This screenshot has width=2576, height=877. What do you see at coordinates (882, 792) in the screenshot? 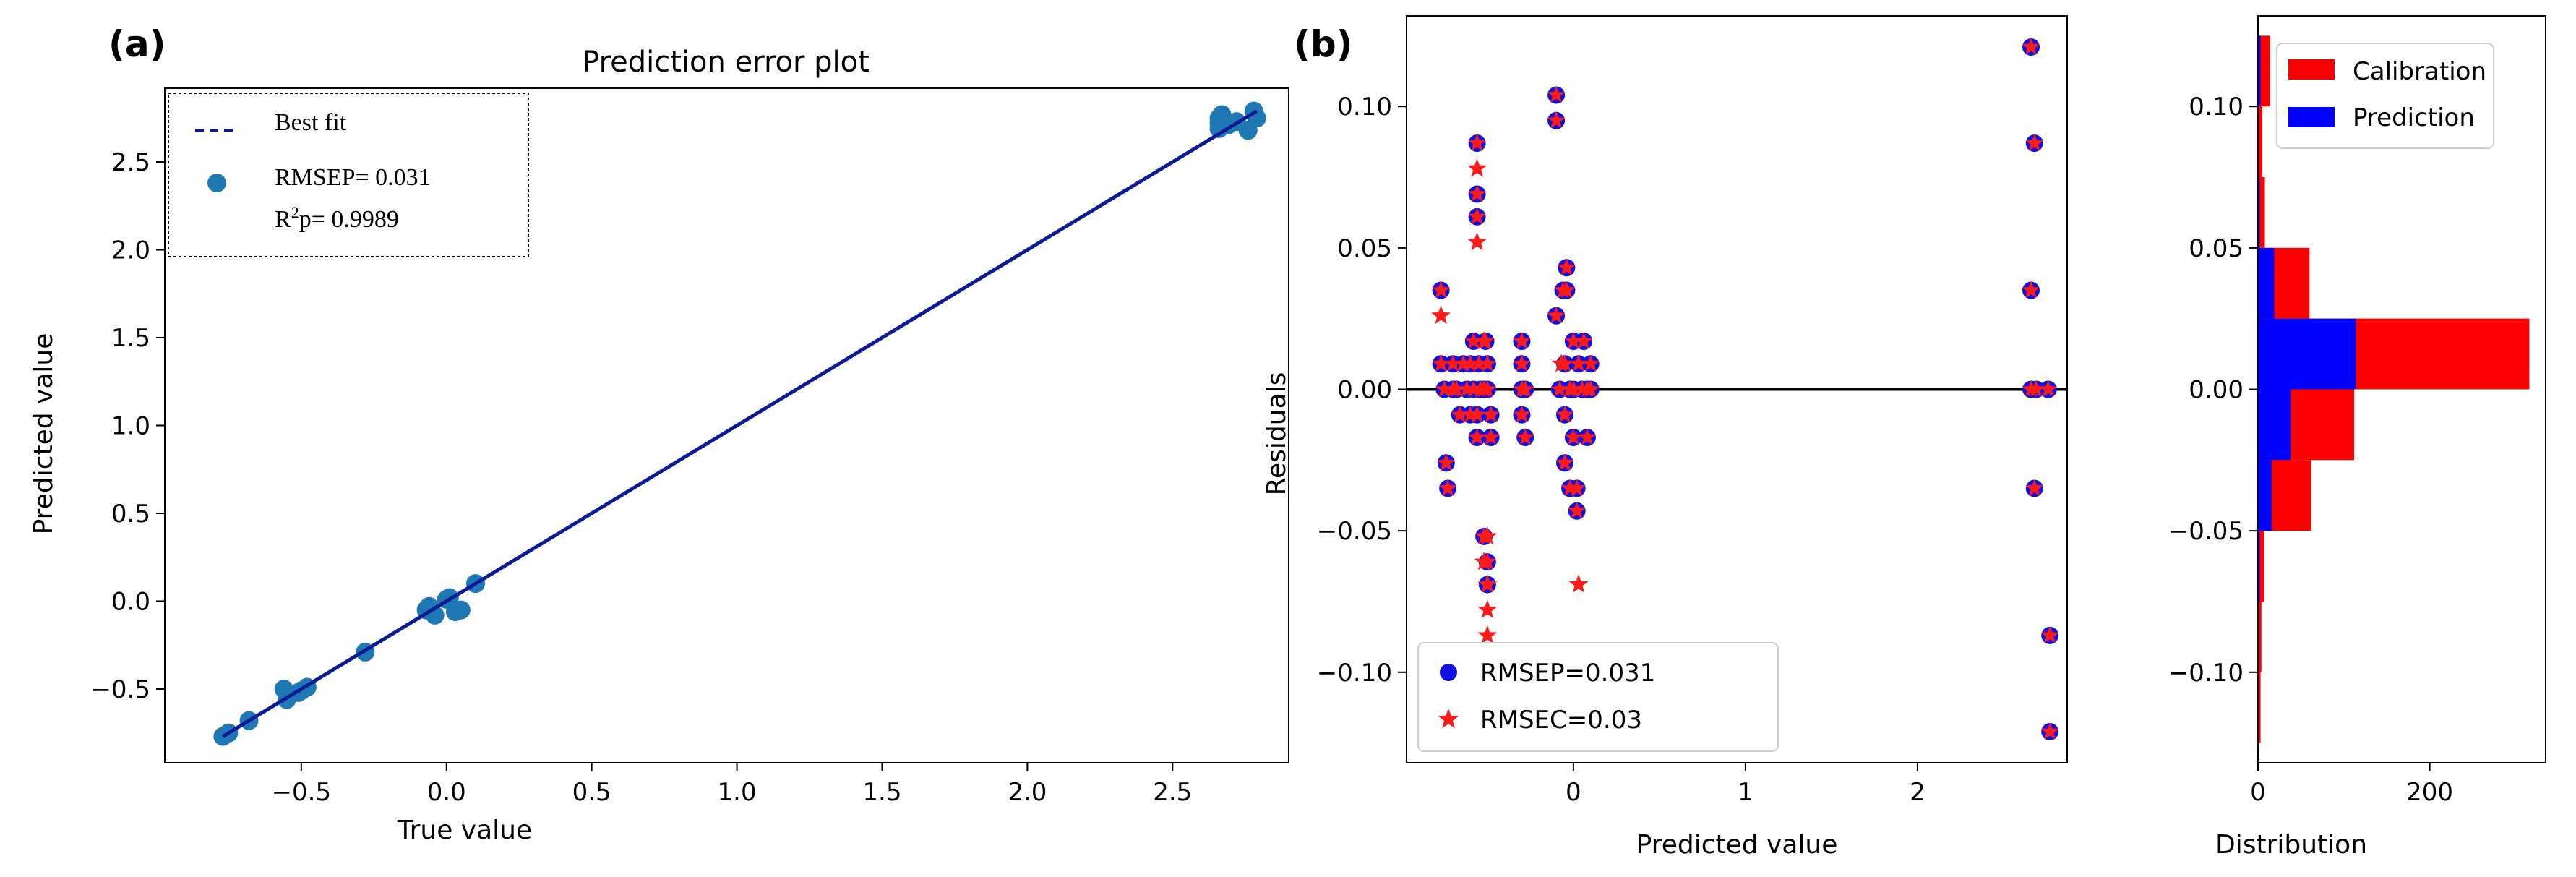
I see `x-tick-label: 1.5` at bounding box center [882, 792].